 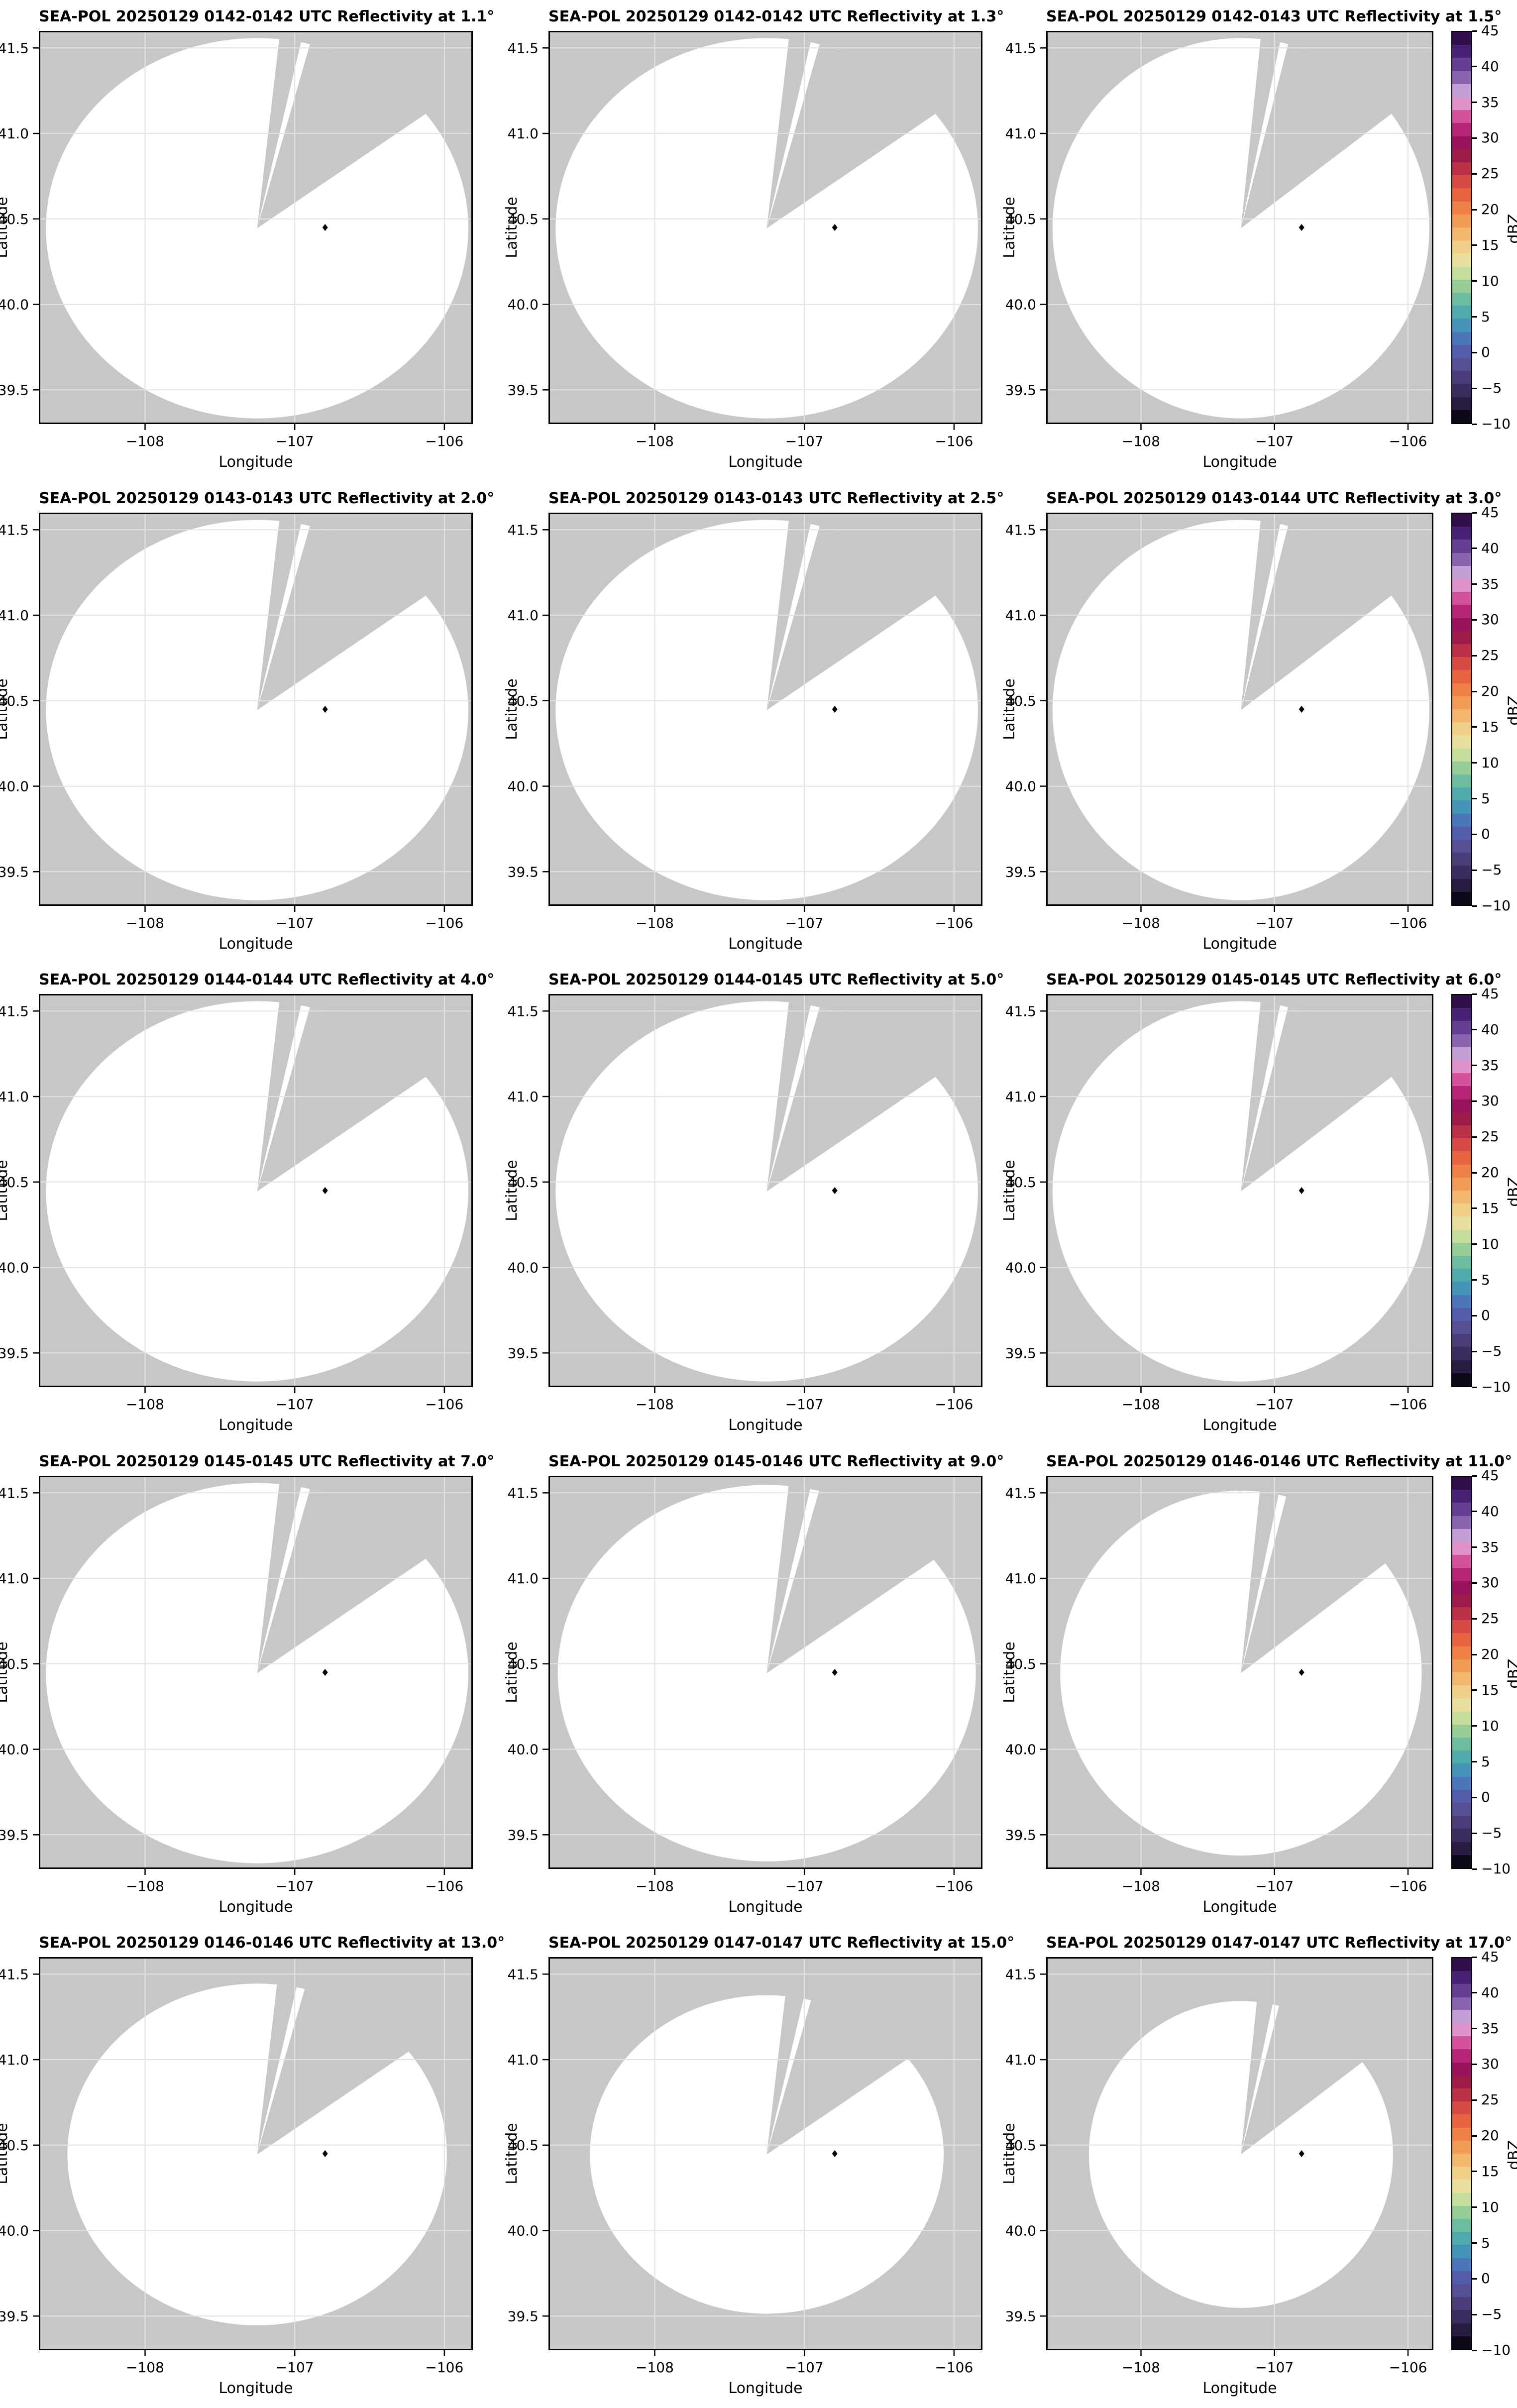 I want to click on blocked-sectors, so click(x=363, y=615).